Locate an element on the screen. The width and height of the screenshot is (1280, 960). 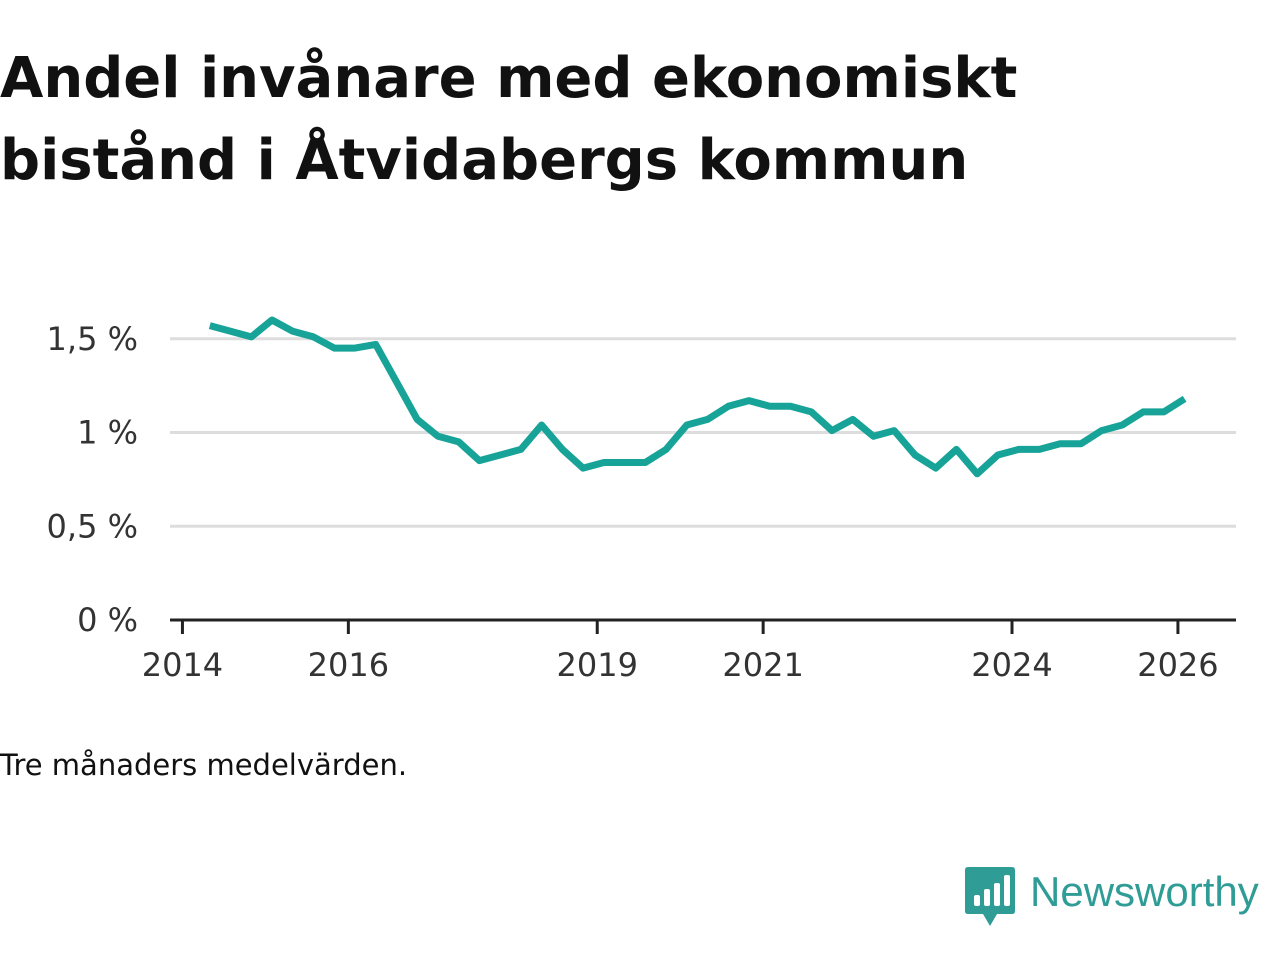
brand-logo: Newsworthy is located at coordinates (1111, 897).